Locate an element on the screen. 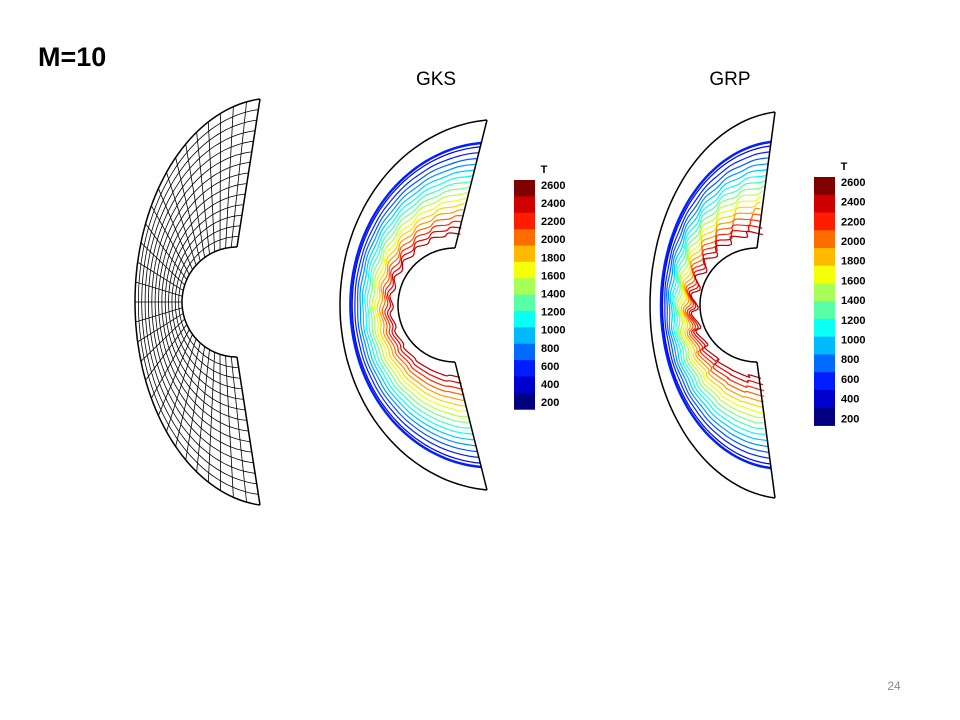 Image resolution: width=960 pixels, height=720 pixels. legend-label: 1800 is located at coordinates (853, 262).